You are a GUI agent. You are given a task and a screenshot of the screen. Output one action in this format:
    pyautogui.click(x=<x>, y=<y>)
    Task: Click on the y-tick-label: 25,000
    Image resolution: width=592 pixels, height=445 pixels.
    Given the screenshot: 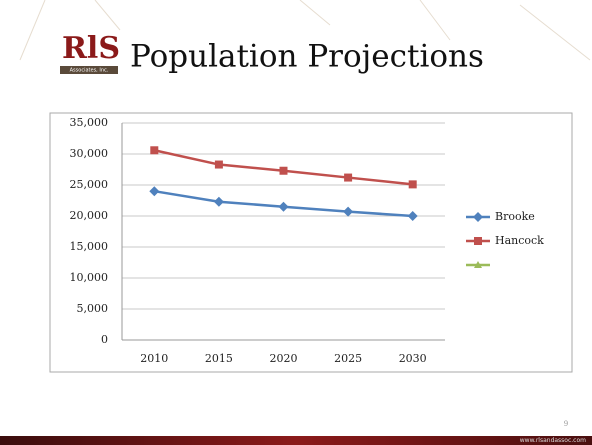 What is the action you would take?
    pyautogui.click(x=89, y=184)
    